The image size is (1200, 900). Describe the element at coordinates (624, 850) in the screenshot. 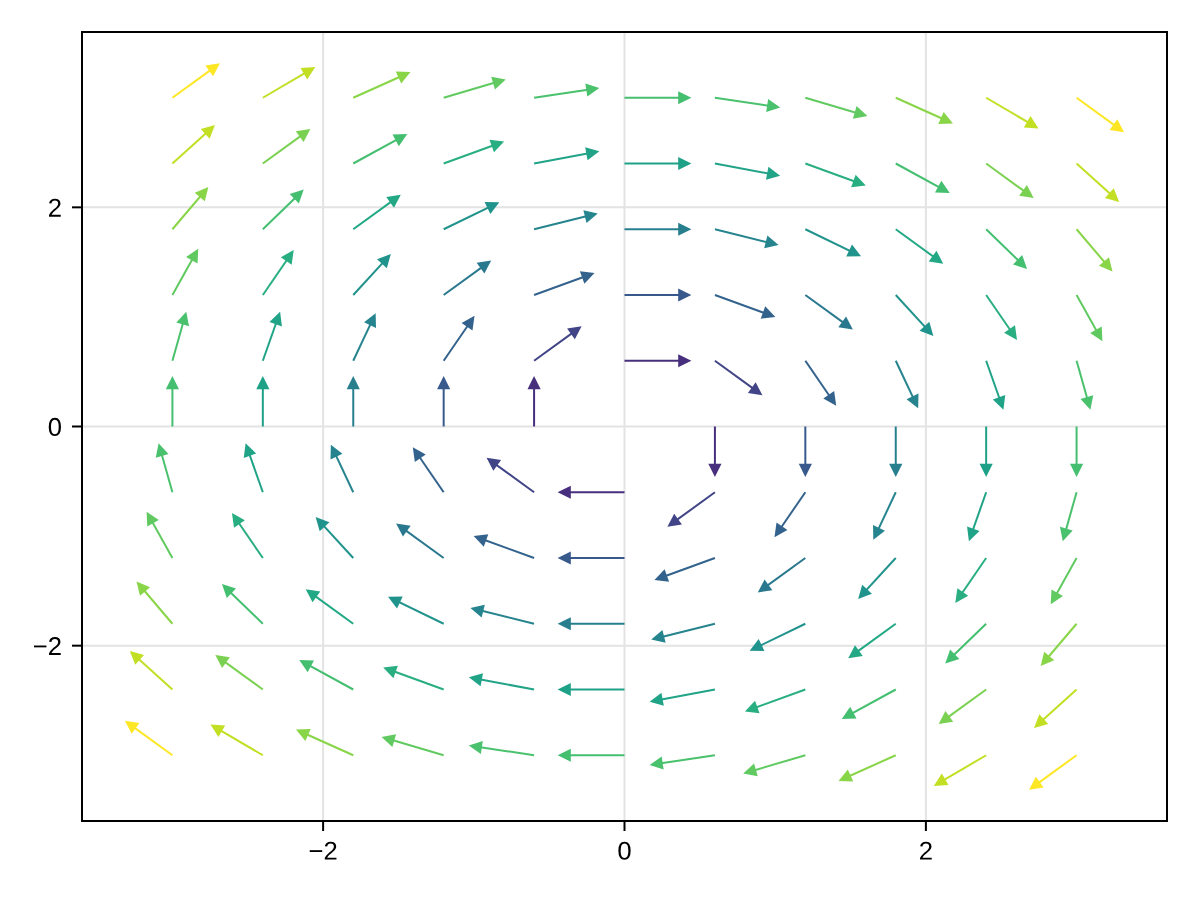

I see `x-tick-label: 0` at that location.